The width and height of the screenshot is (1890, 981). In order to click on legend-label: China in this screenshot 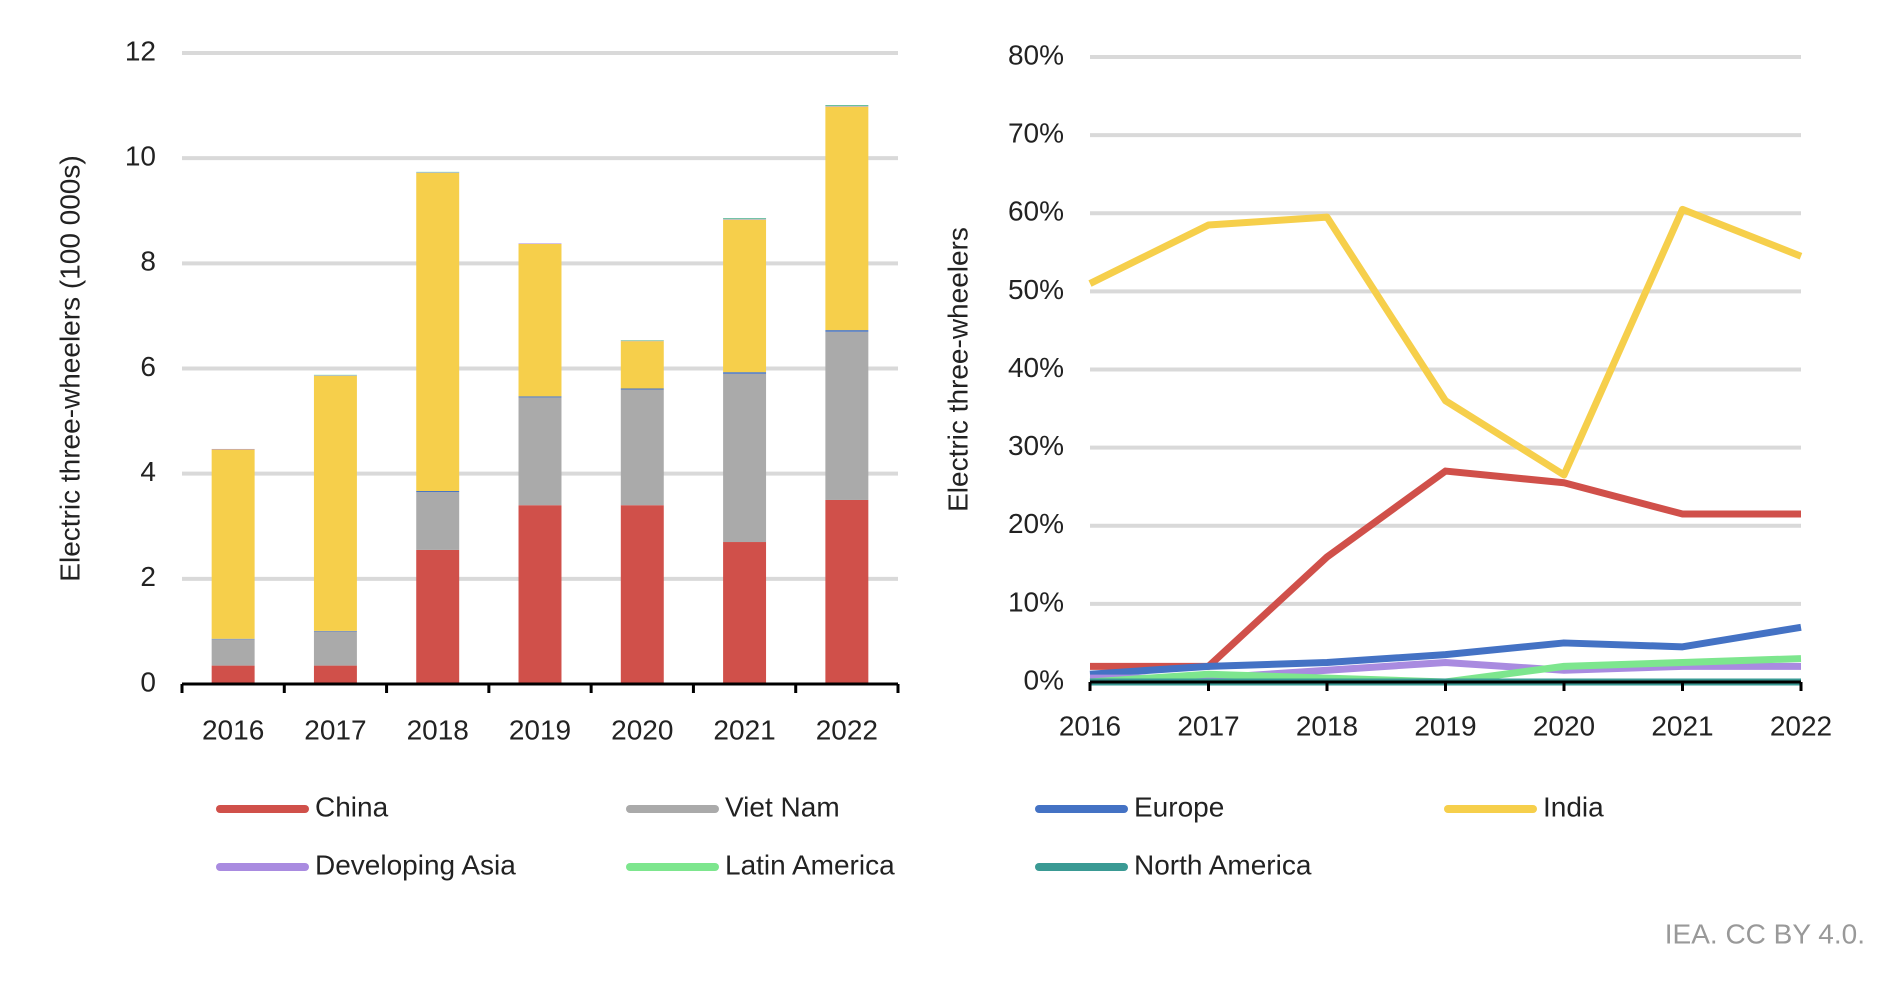, I will do `click(352, 806)`.